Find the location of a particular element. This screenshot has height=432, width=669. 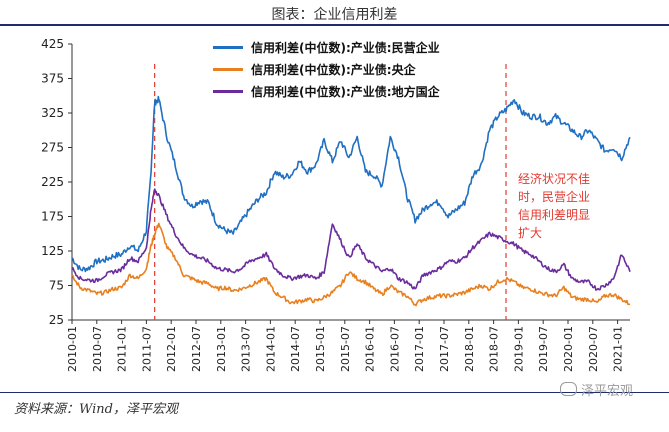

top-divider is located at coordinates (334, 25).